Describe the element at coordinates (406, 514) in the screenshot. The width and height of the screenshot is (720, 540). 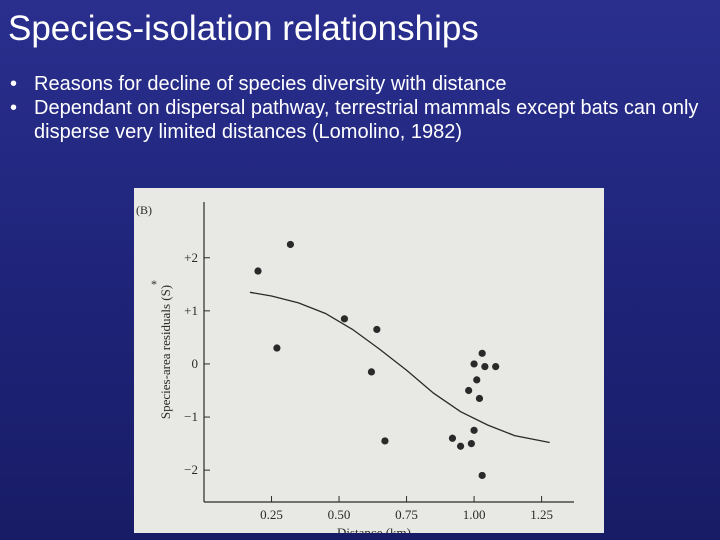
I see `x-tick-label: 0.75` at that location.